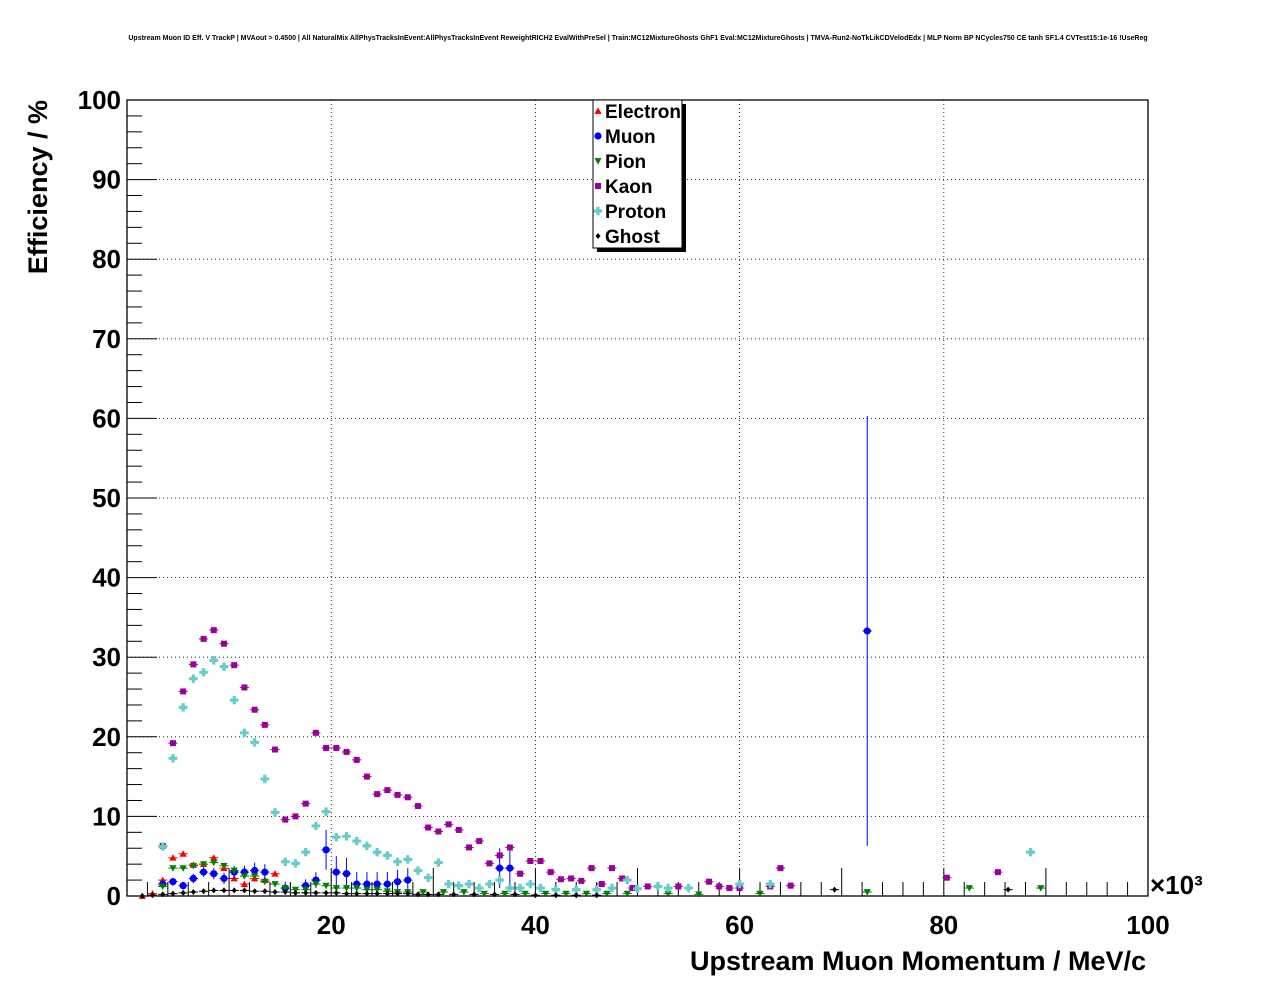 The width and height of the screenshot is (1276, 996). Describe the element at coordinates (629, 187) in the screenshot. I see `legend-label-kaon: Kaon` at that location.